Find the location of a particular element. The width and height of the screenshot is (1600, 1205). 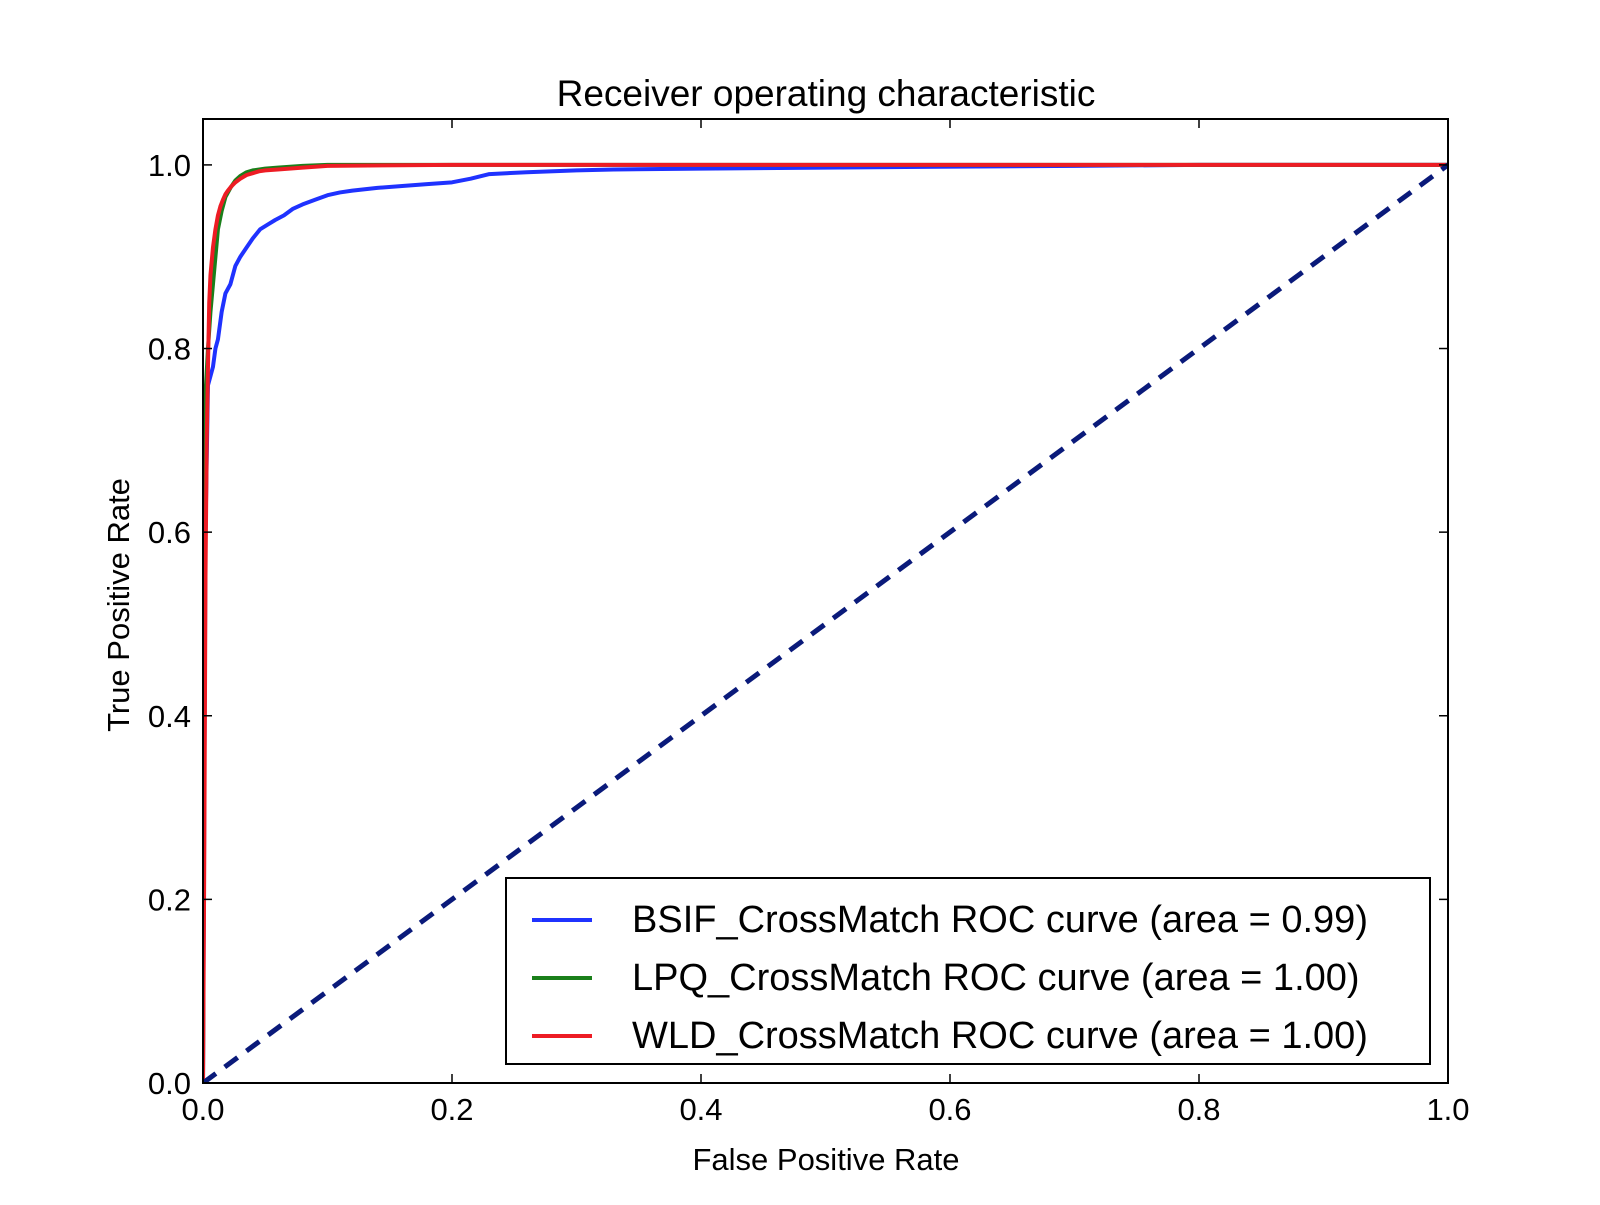

x-axis-label: False Positive Rate is located at coordinates (825, 1159).